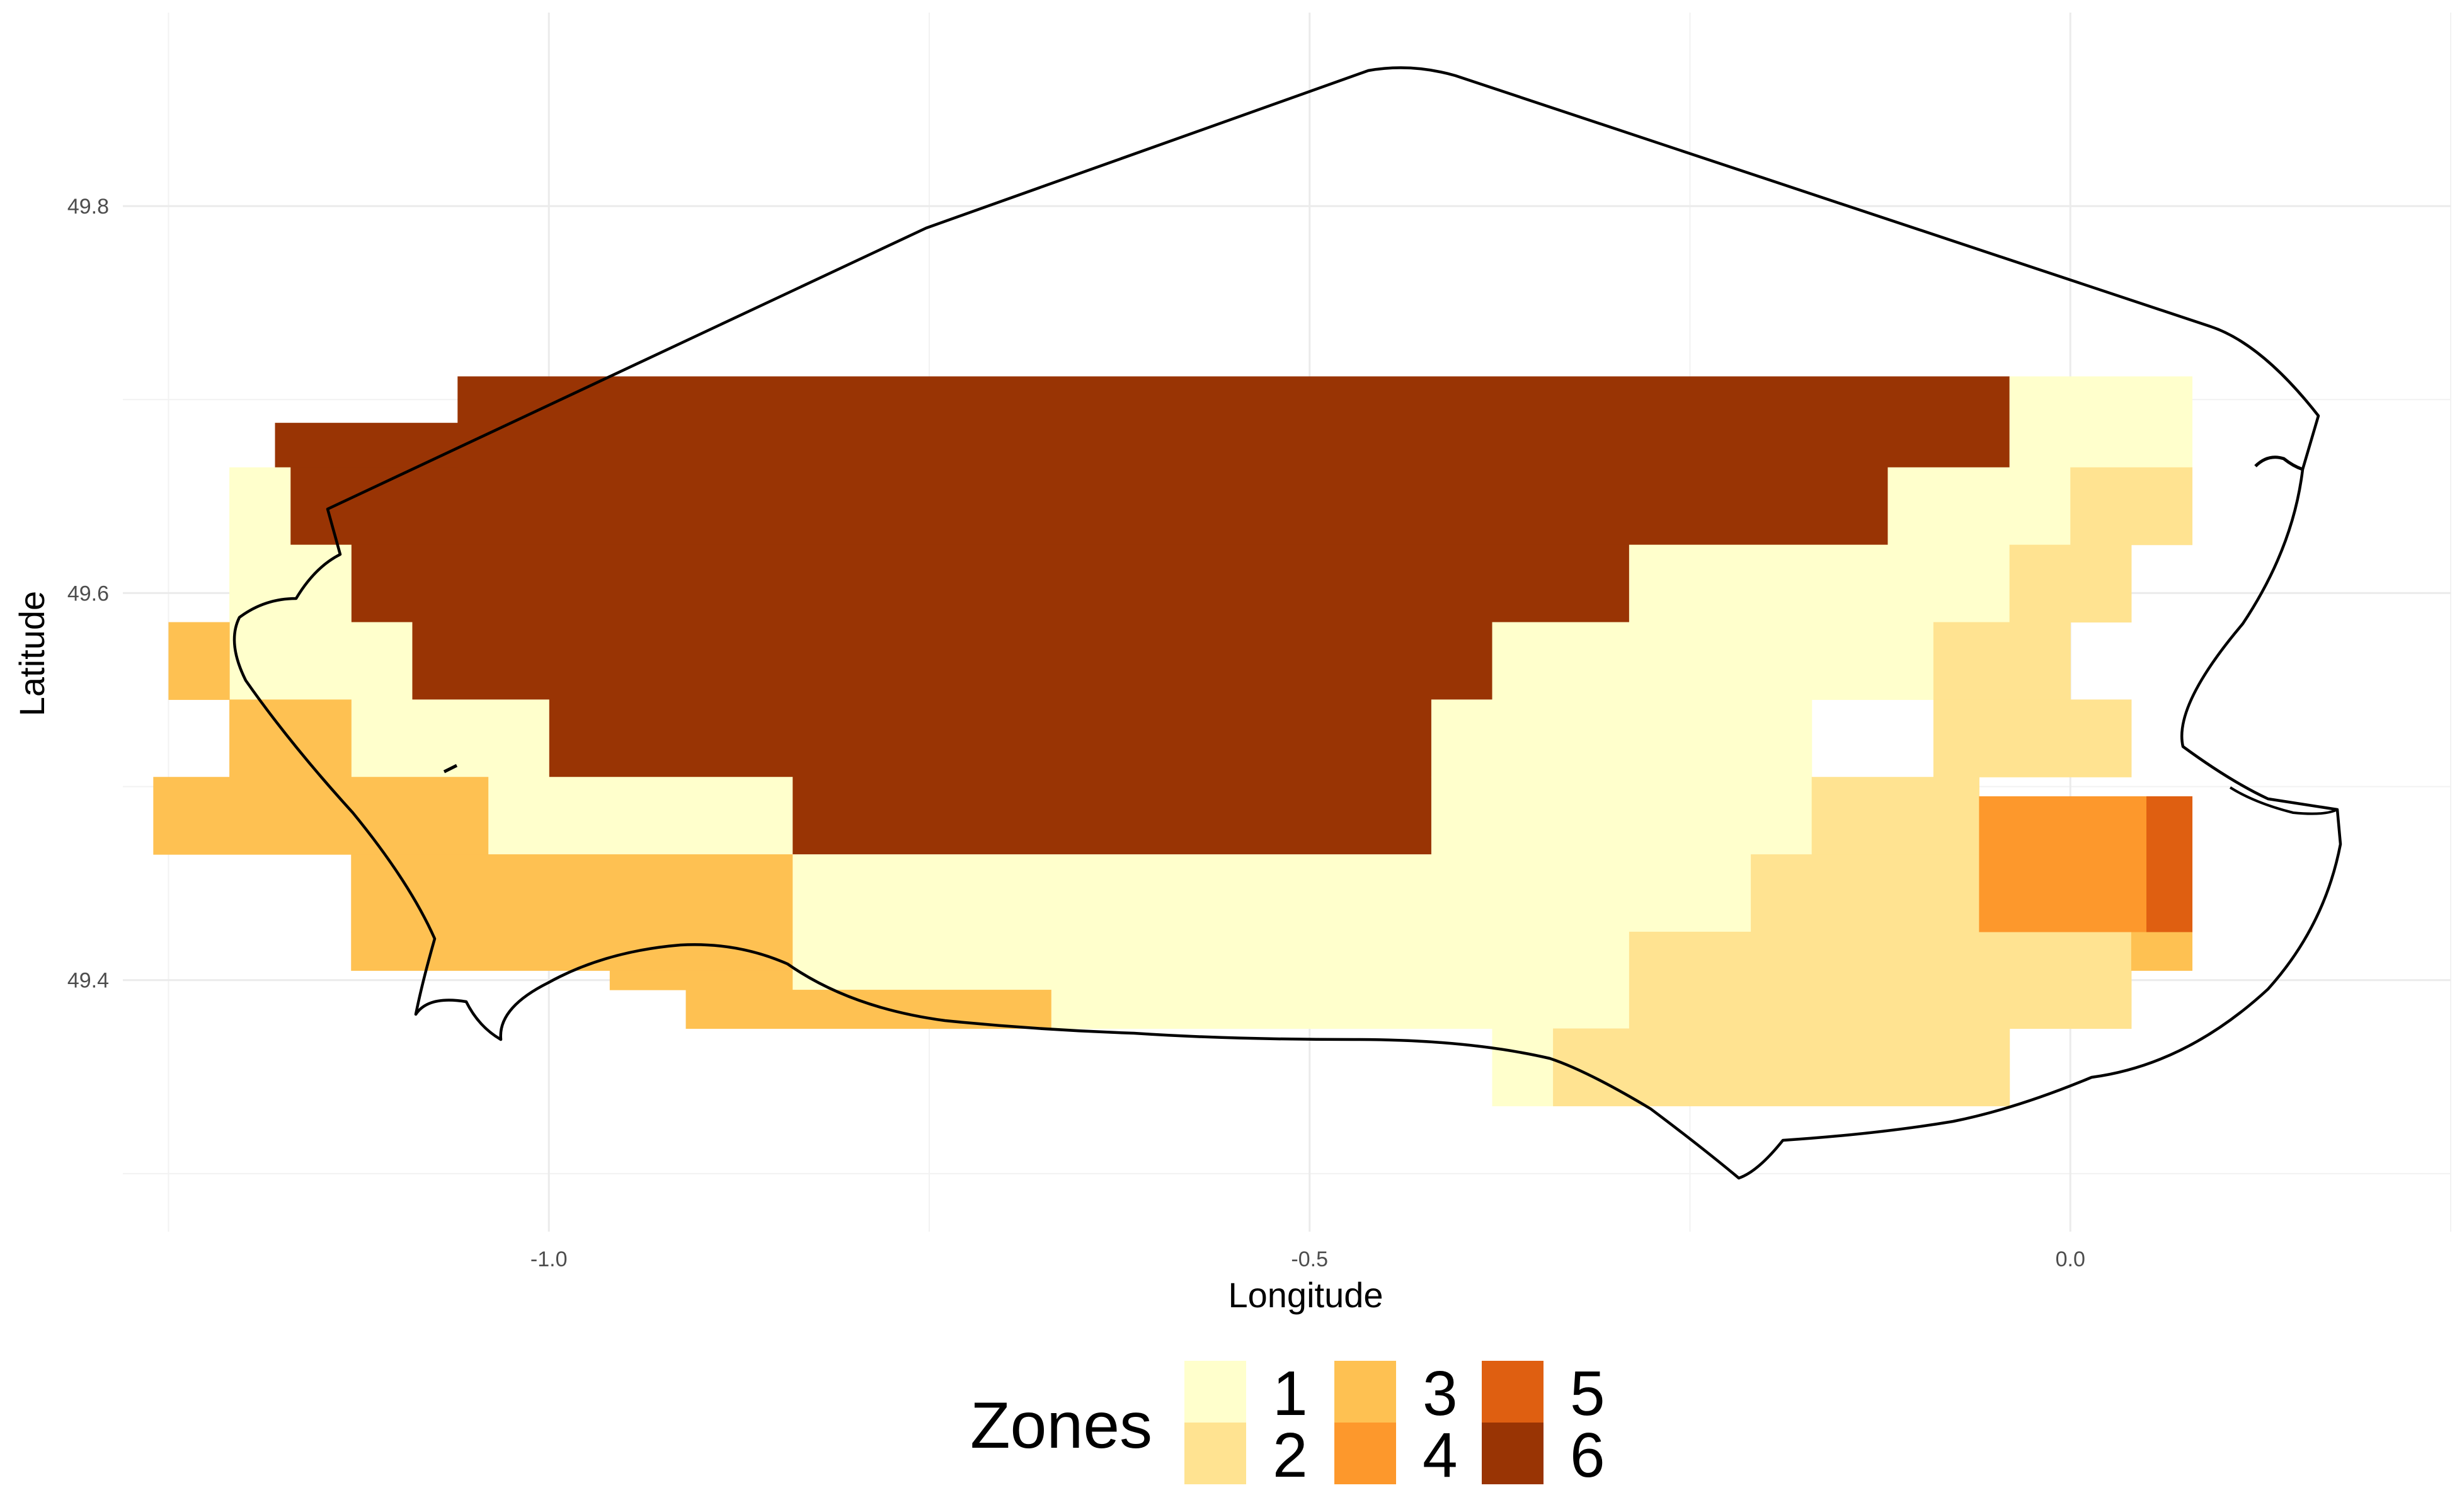  Describe the element at coordinates (2283, 800) in the screenshot. I see `coastline-estuary` at that location.